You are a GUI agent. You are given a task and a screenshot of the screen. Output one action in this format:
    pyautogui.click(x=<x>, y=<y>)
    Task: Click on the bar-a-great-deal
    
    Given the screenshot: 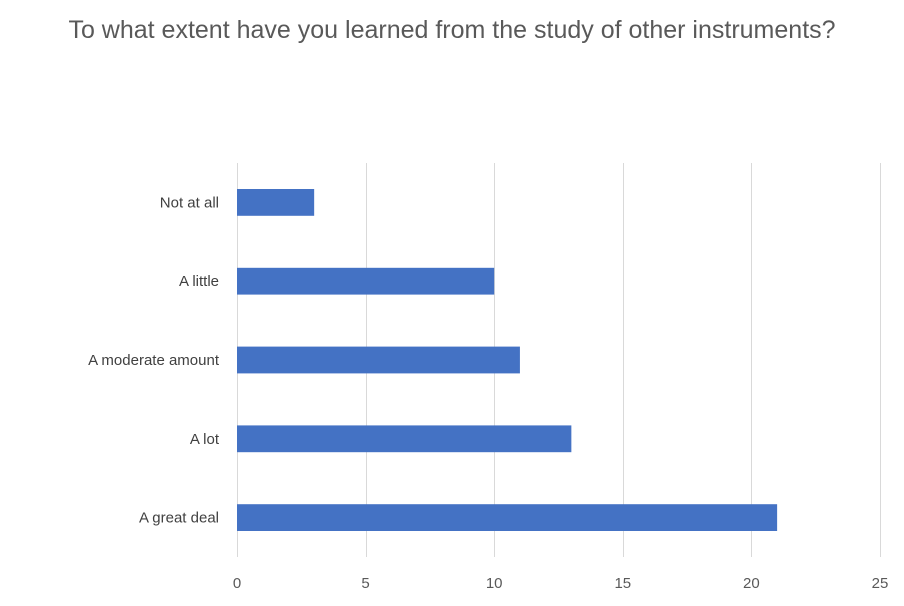 What is the action you would take?
    pyautogui.click(x=507, y=517)
    